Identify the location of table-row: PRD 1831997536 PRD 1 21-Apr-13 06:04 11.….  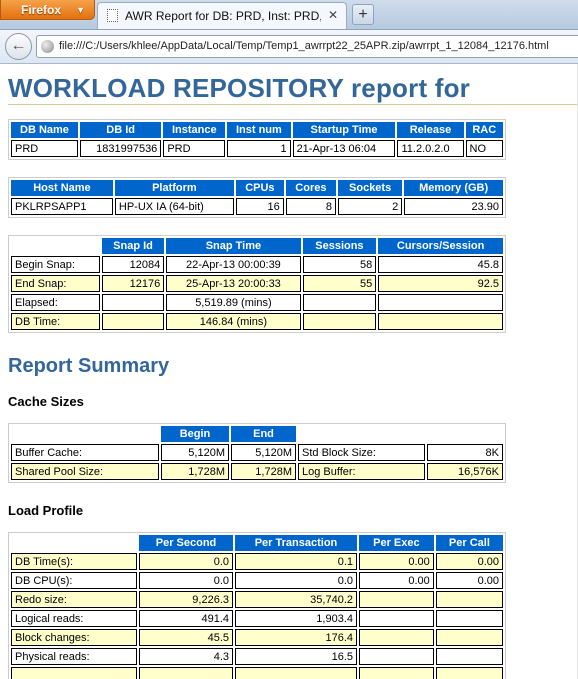
(257, 148).